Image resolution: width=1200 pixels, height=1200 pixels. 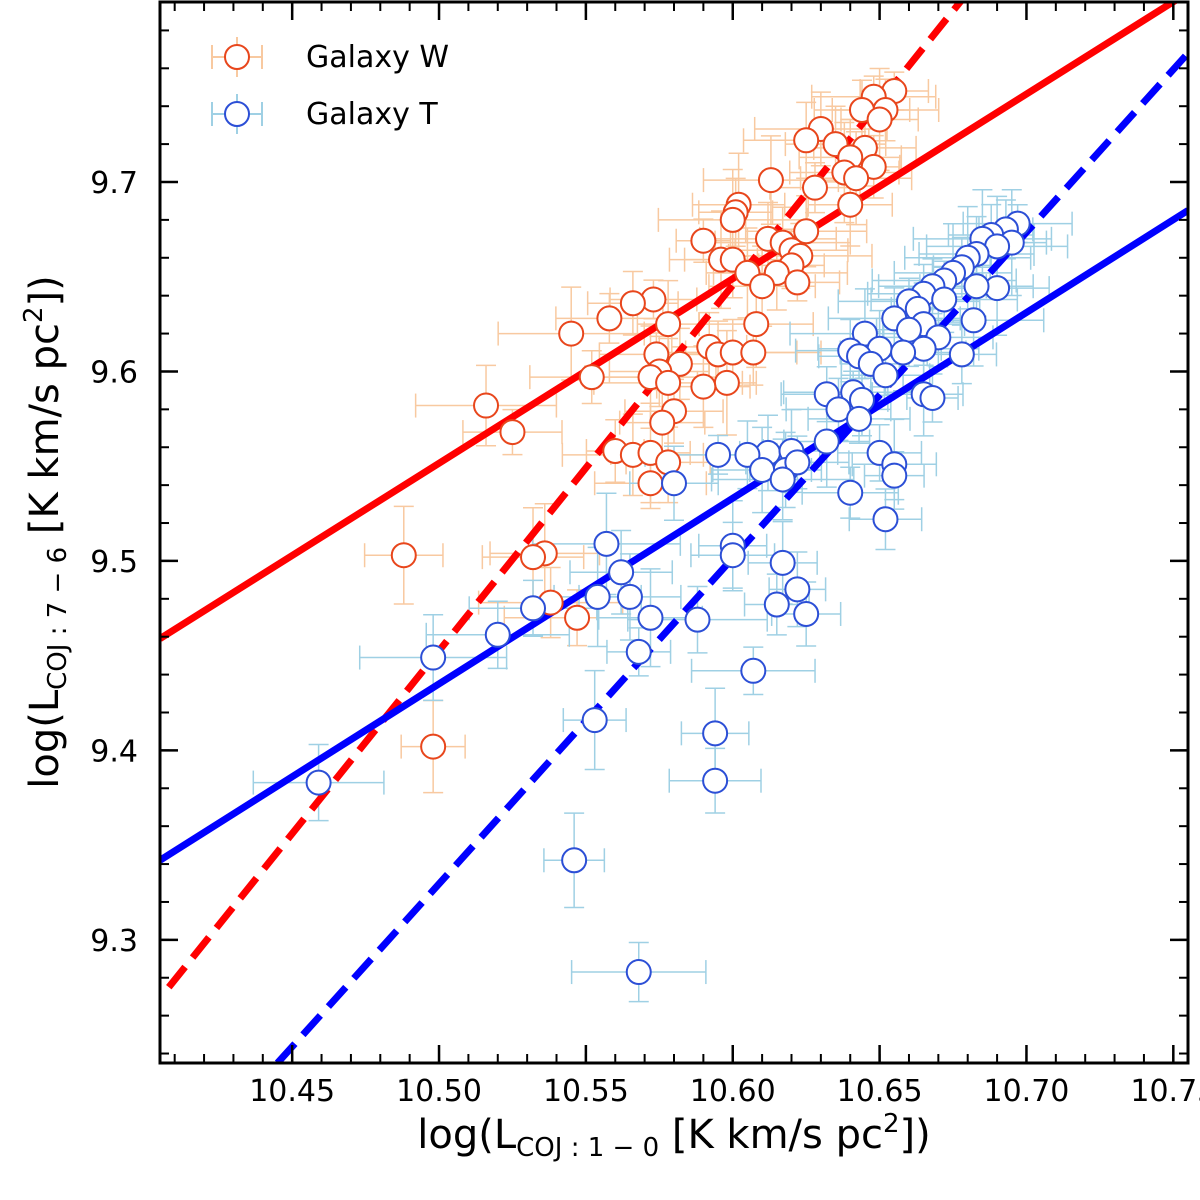 What do you see at coordinates (771, 1135) in the screenshot?
I see `x-axis-label-unit: [K km/s pc` at bounding box center [771, 1135].